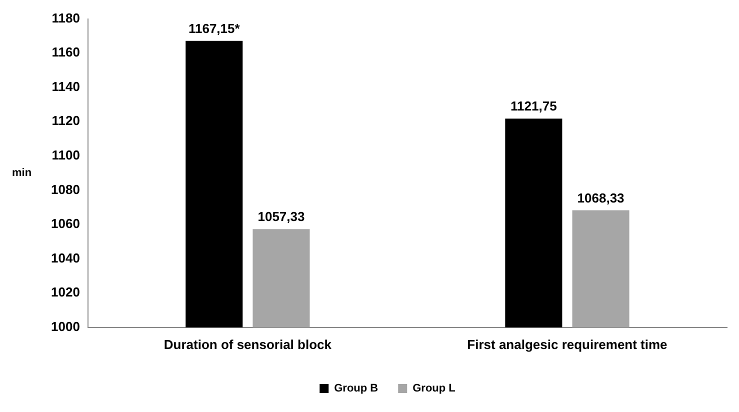 This screenshot has width=739, height=412. I want to click on y-tick-label: 1140, so click(66, 86).